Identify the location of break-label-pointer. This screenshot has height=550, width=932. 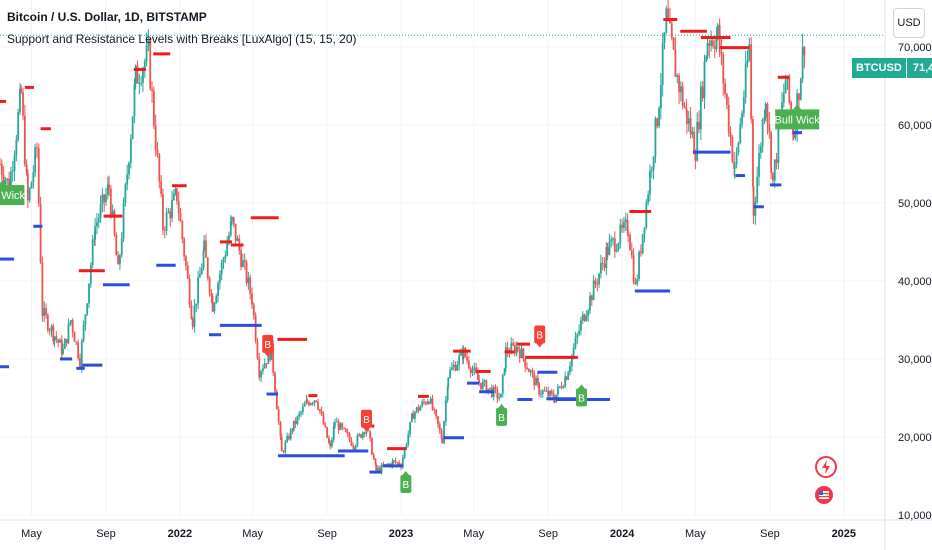
(405, 474).